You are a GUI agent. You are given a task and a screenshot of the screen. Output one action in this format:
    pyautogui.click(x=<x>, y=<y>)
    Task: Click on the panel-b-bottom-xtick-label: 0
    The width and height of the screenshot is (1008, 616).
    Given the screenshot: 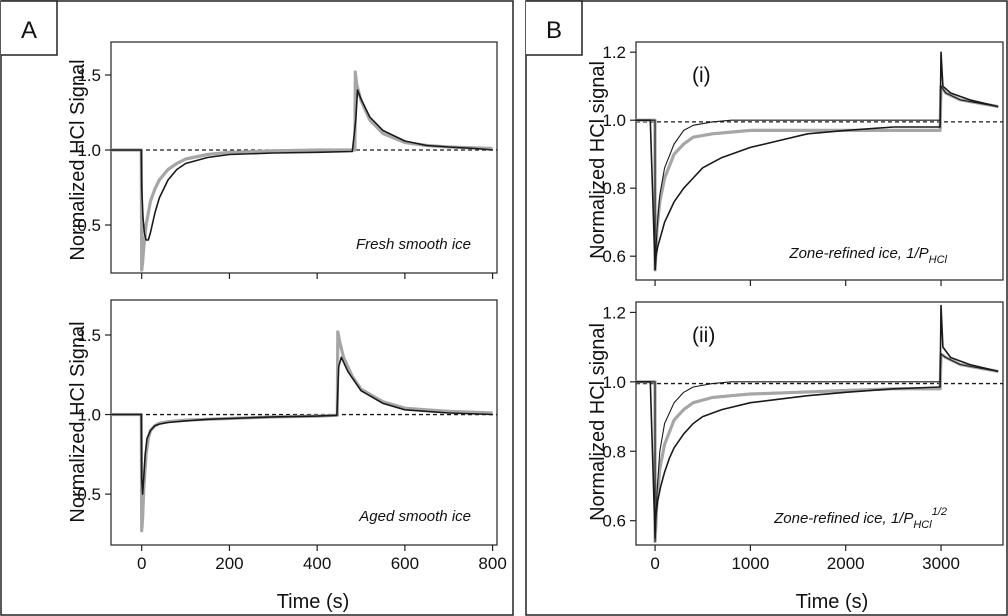 What is the action you would take?
    pyautogui.click(x=654, y=563)
    